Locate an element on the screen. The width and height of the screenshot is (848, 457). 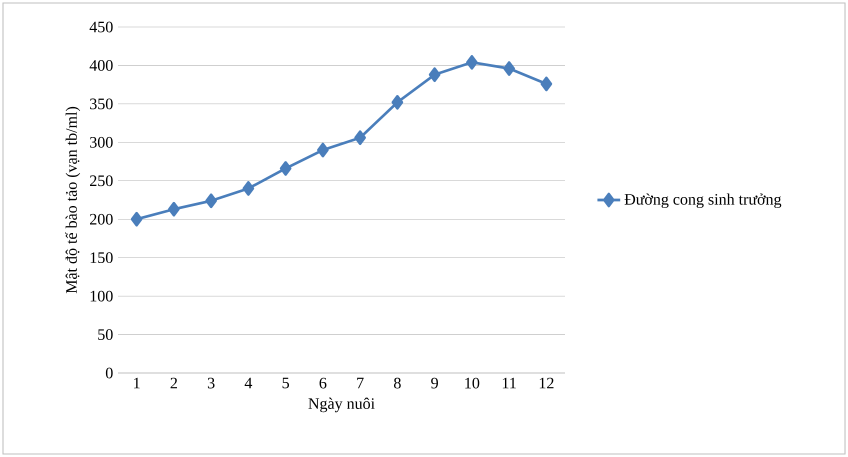
x-axis-title: Ngày nuôi is located at coordinates (341, 405).